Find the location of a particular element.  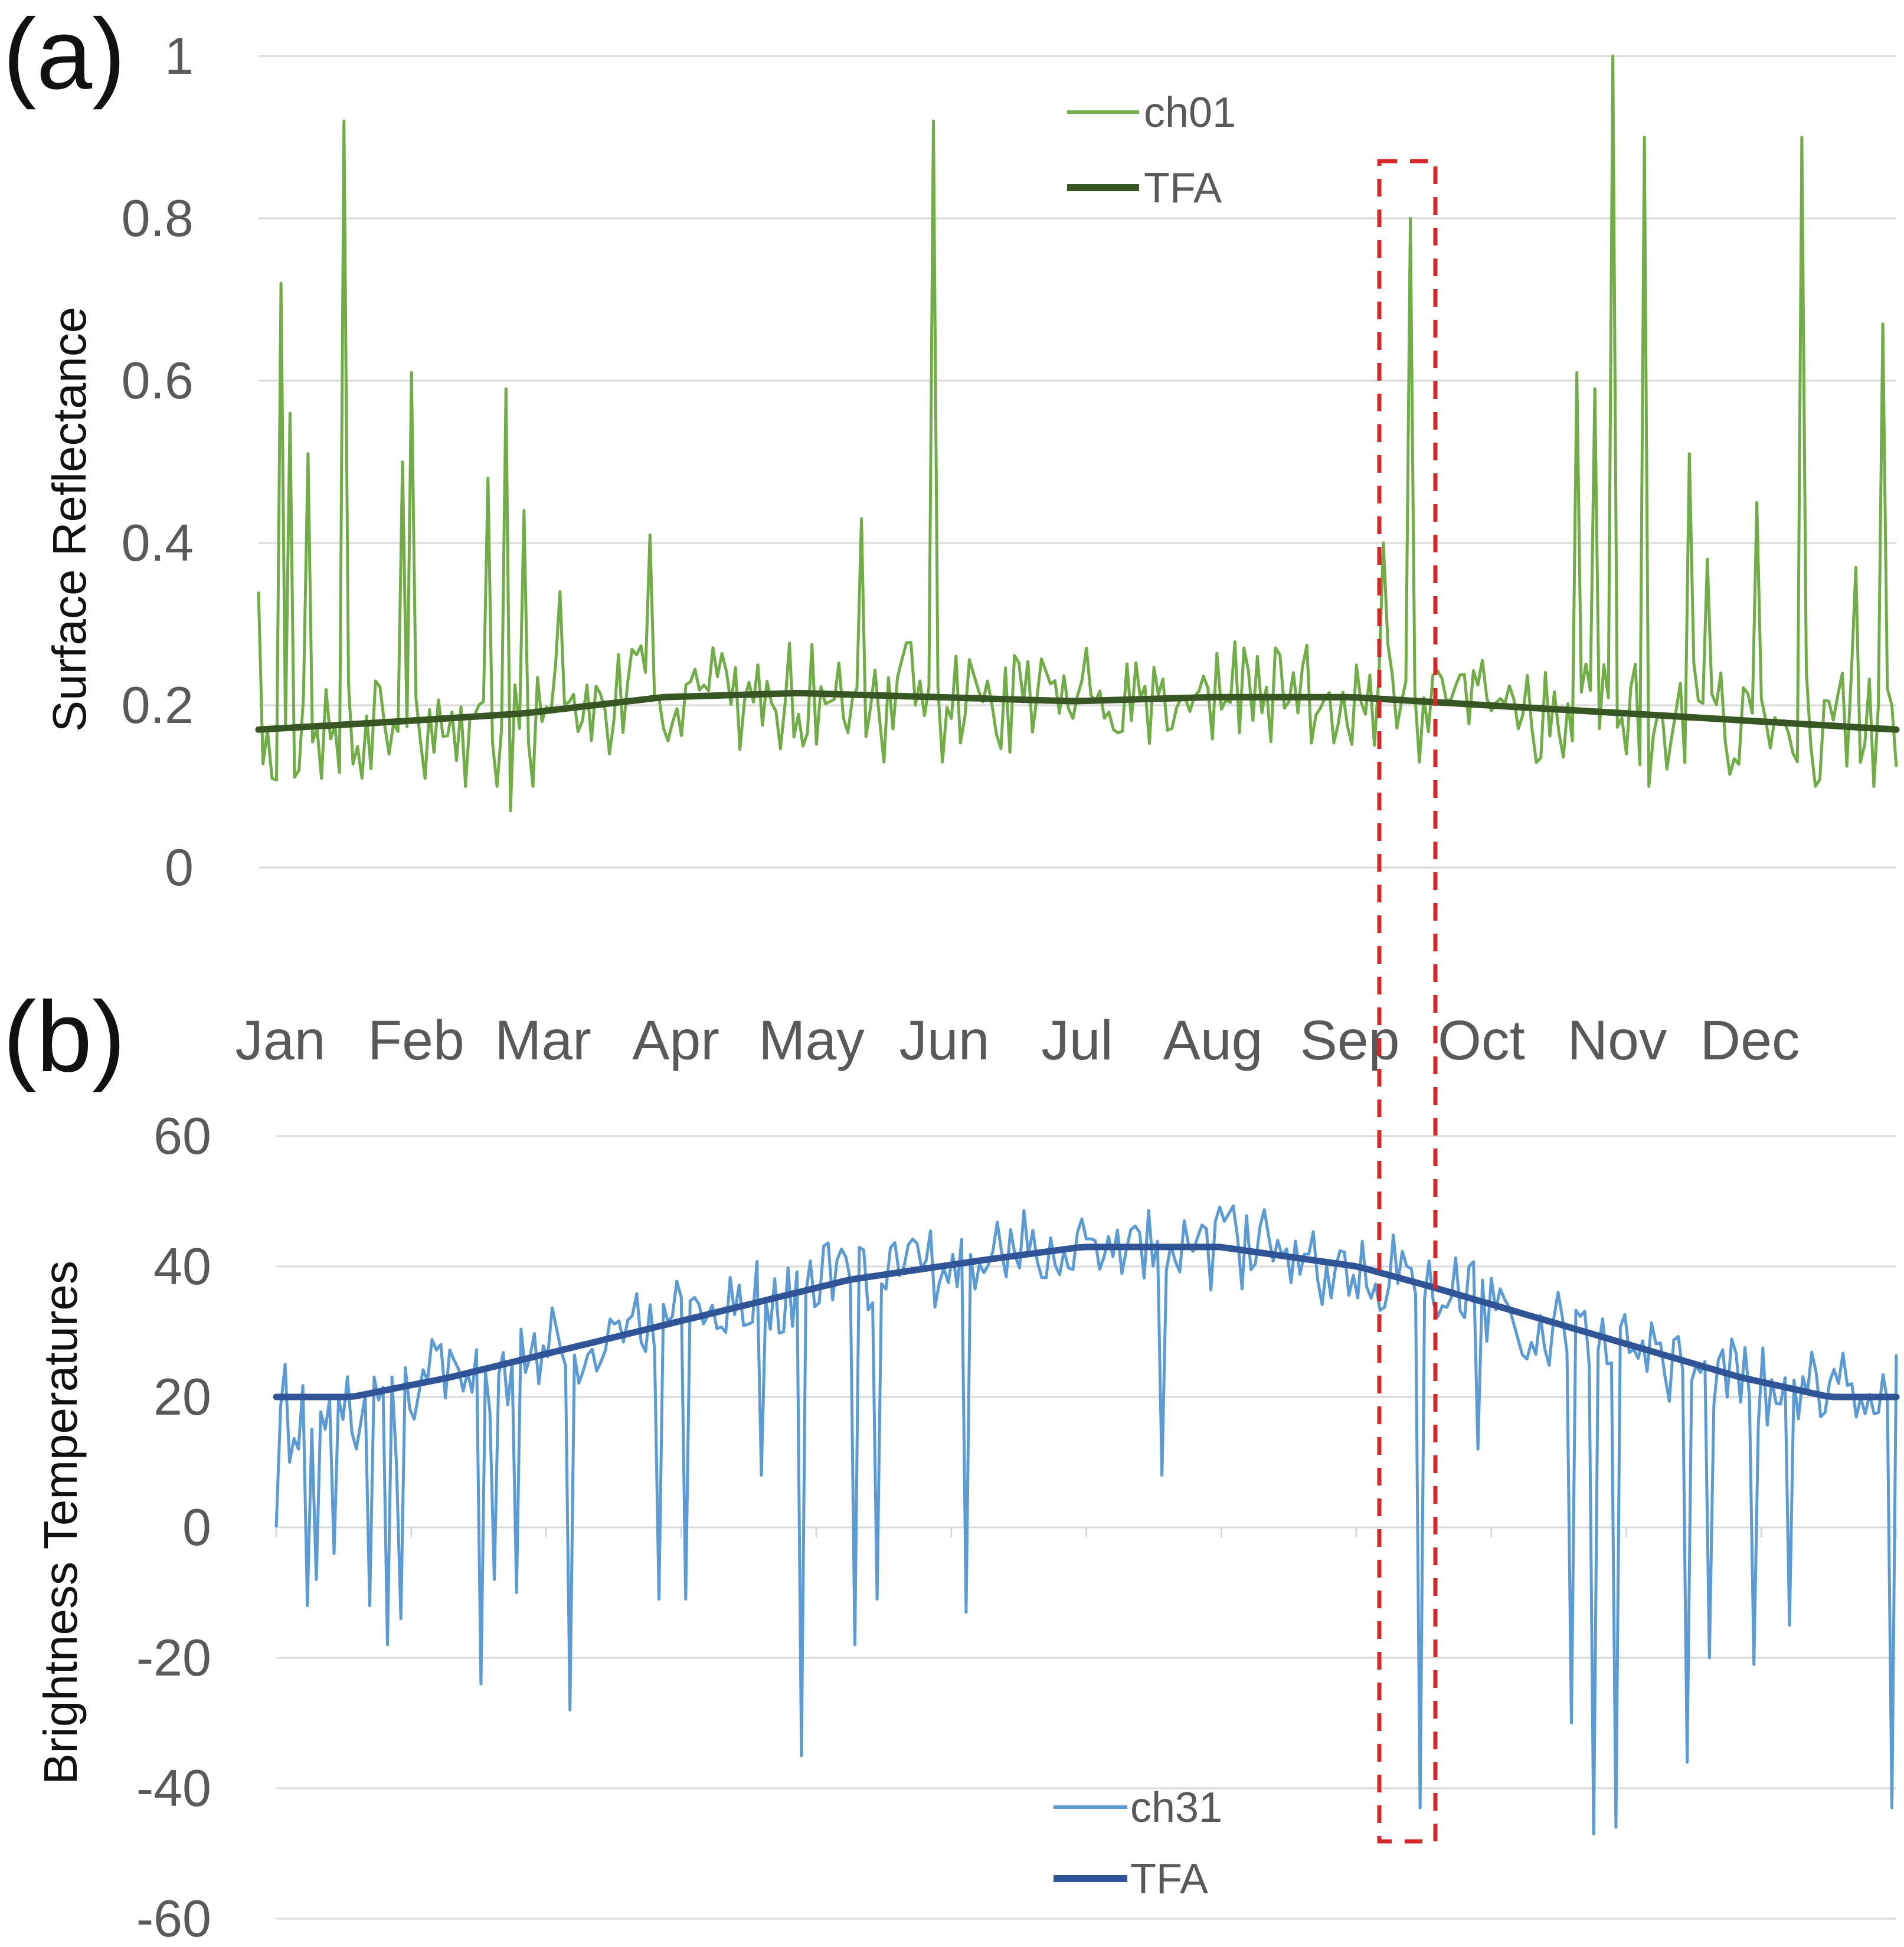

y-ticks-a: 1 0.8 0.6 0.4 0.2 0 is located at coordinates (158, 462).